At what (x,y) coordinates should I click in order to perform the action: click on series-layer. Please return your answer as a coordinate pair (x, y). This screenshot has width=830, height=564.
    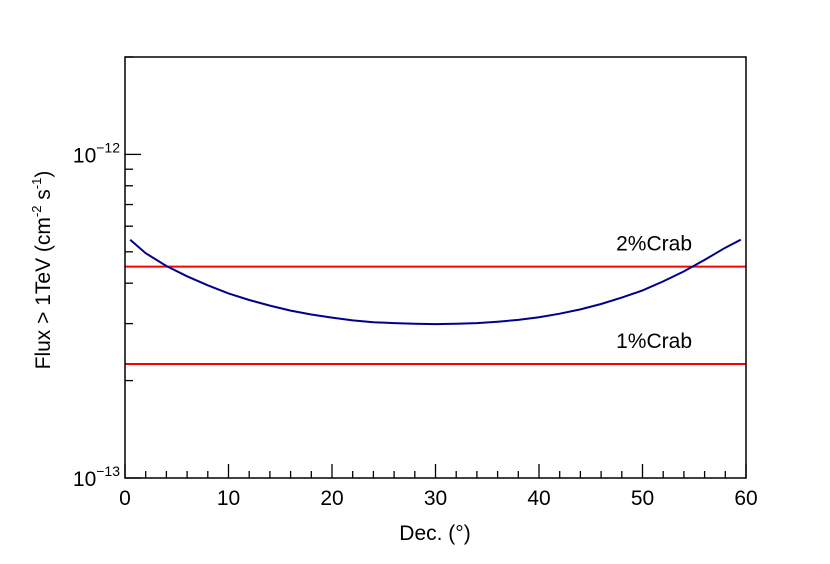
    Looking at the image, I should click on (435, 282).